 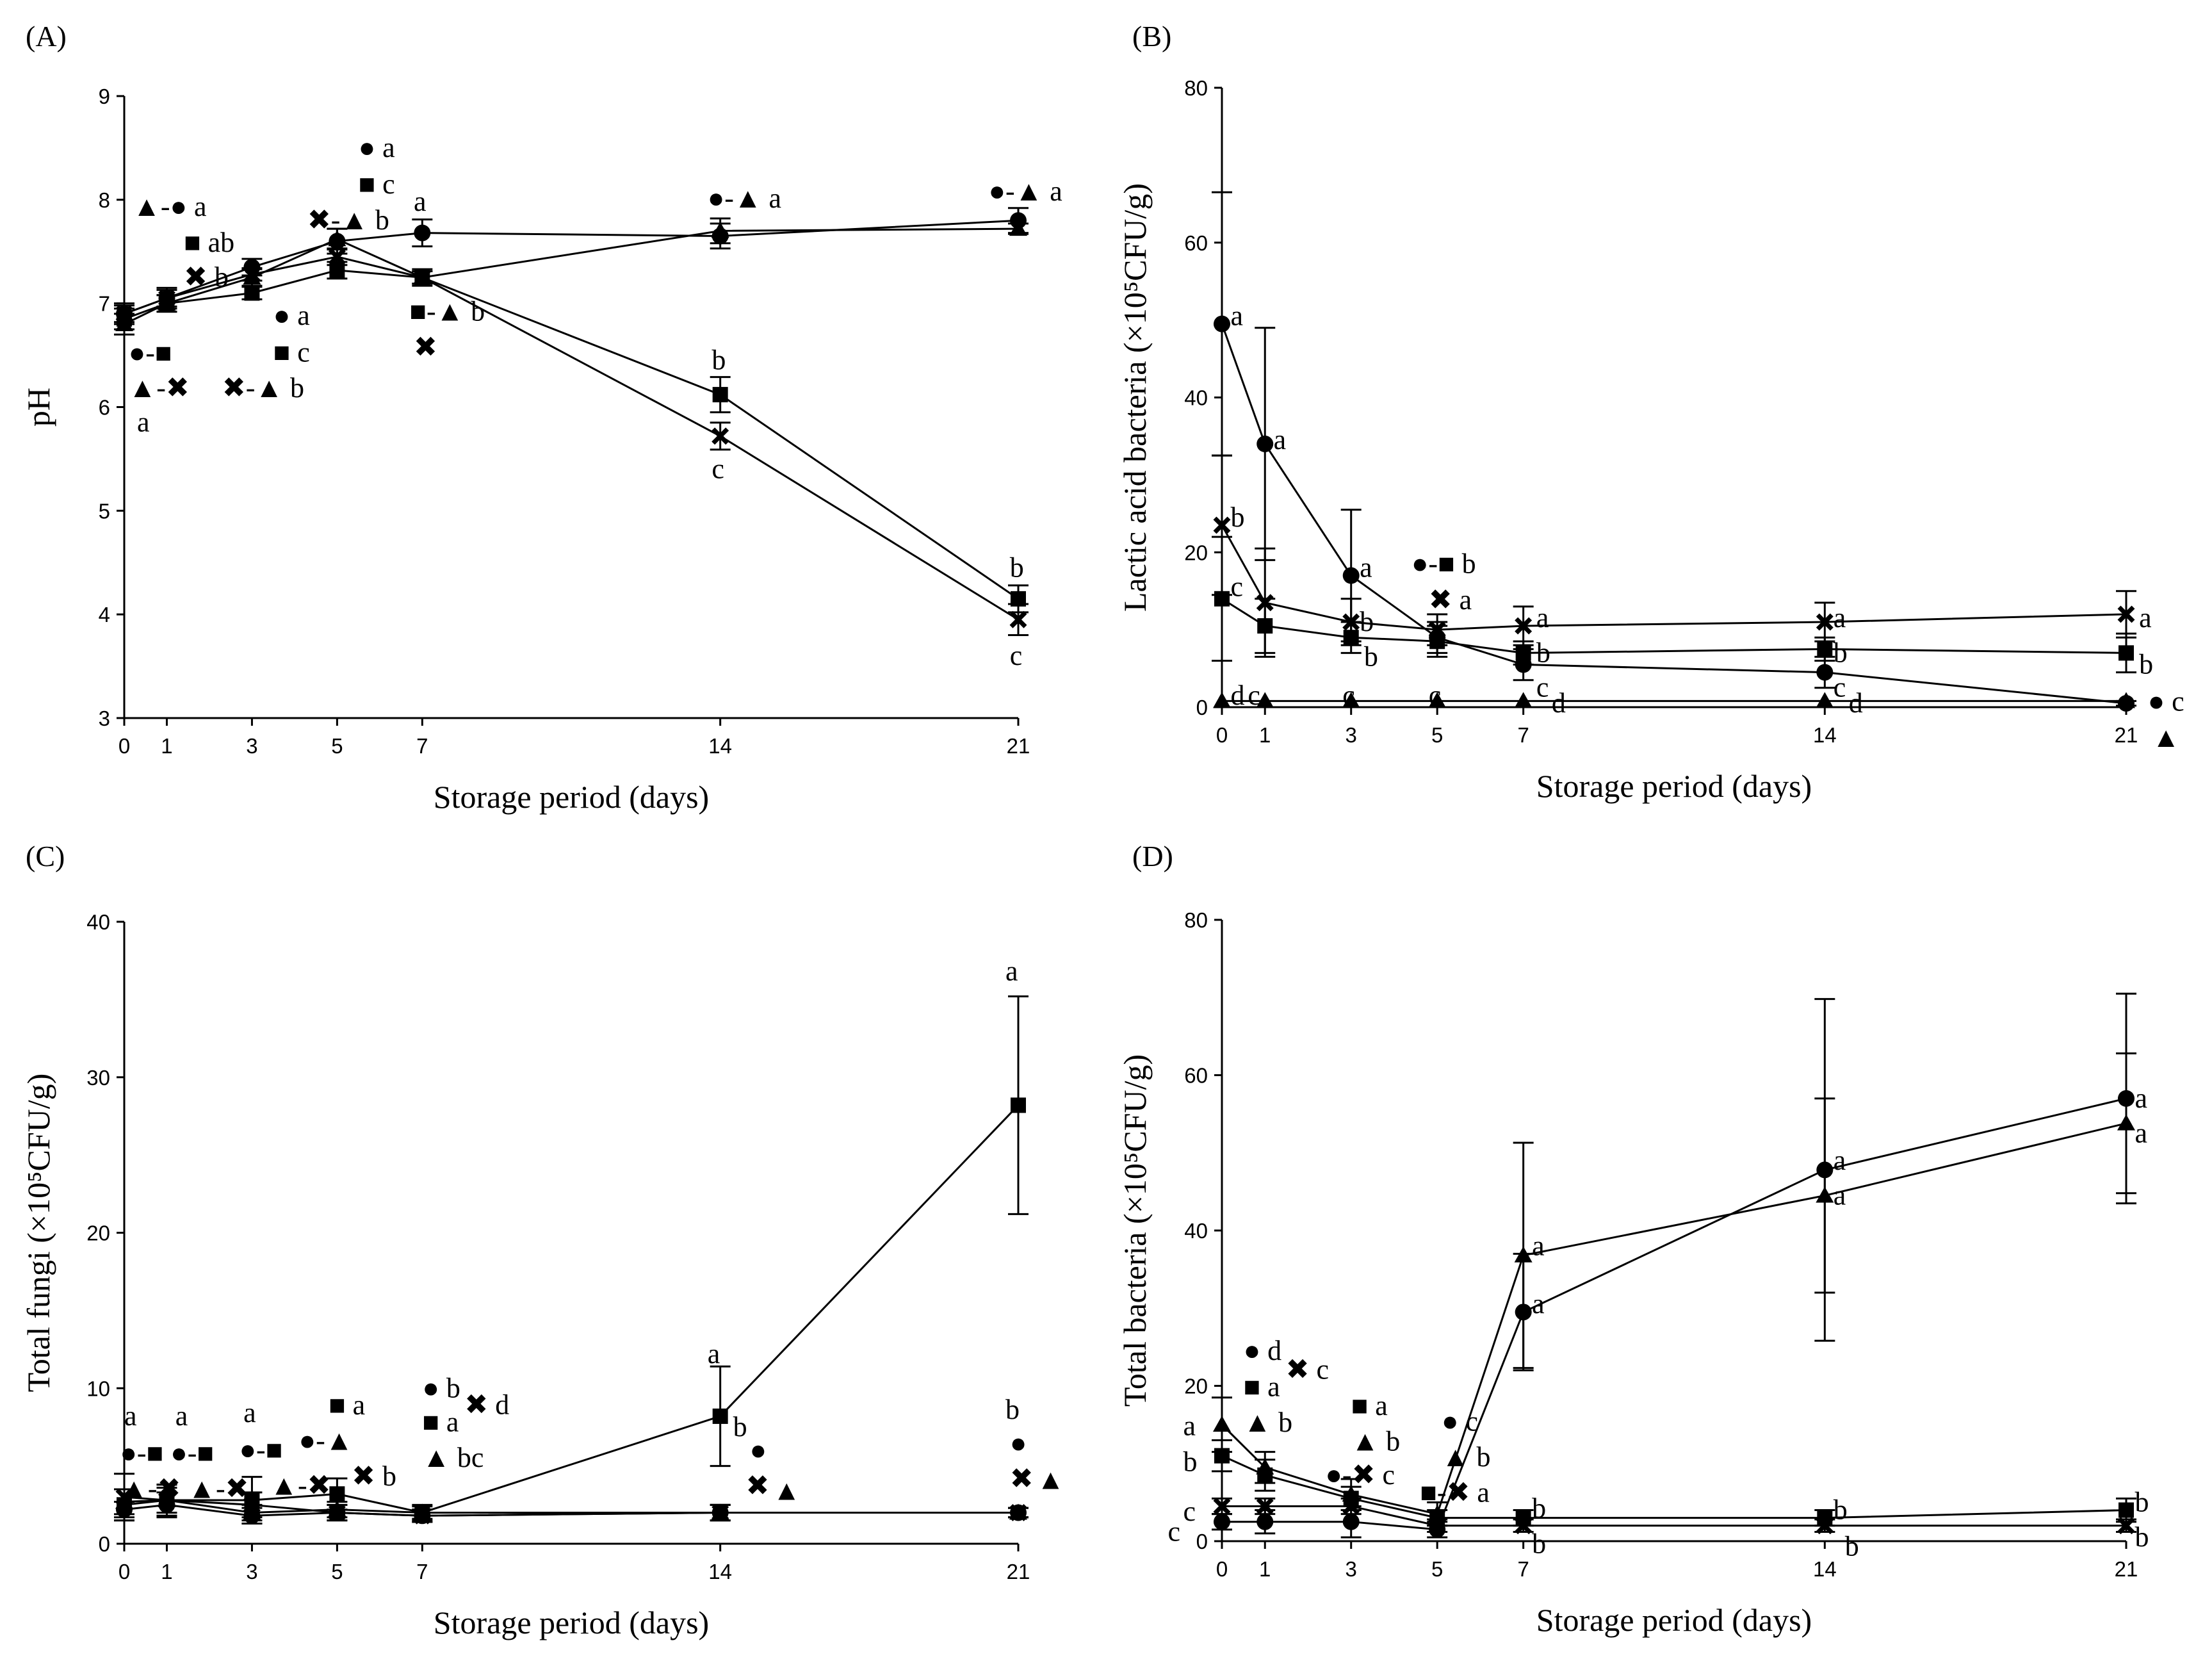 What do you see at coordinates (150, 352) in the screenshot?
I see `significance-label: ●-■` at bounding box center [150, 352].